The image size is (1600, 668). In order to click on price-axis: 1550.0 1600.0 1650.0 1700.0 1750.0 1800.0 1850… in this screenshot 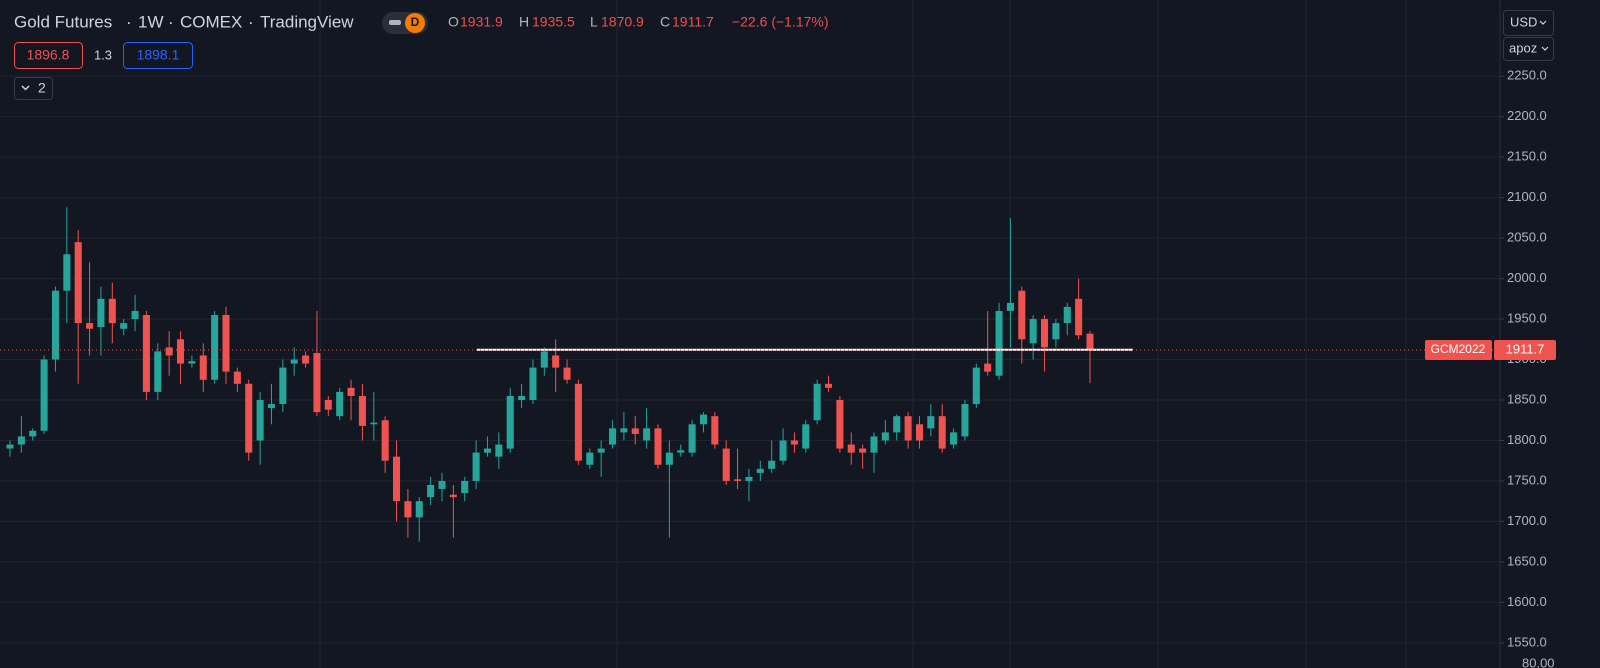, I will do `click(1523, 358)`.